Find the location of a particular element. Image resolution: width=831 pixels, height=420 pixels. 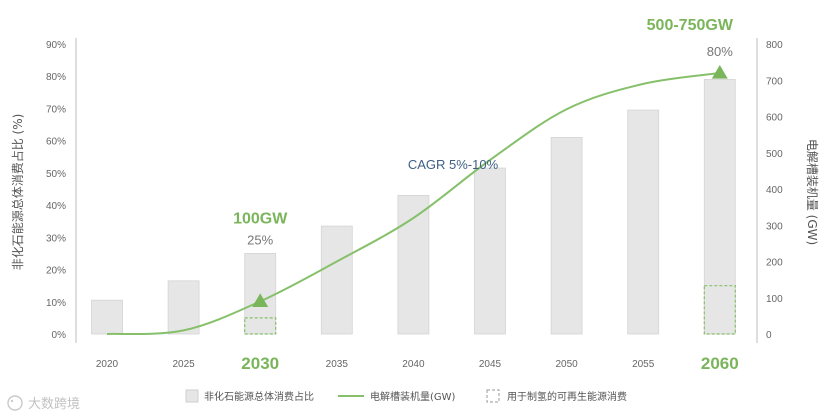

x-tick-label: 2020 is located at coordinates (107, 364).